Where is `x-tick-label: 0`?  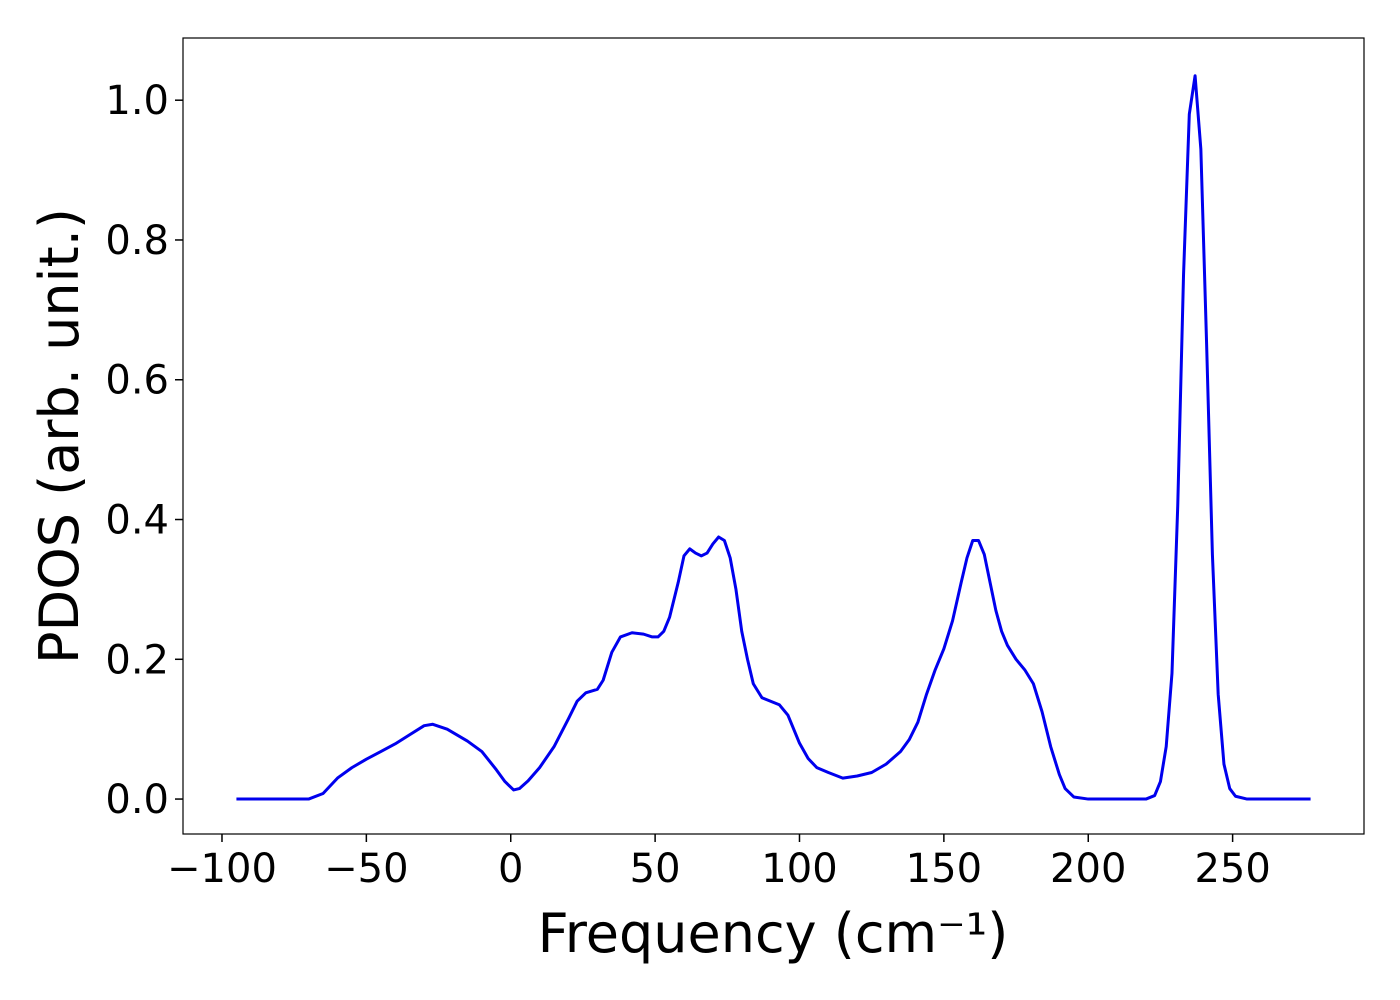 x-tick-label: 0 is located at coordinates (510, 869).